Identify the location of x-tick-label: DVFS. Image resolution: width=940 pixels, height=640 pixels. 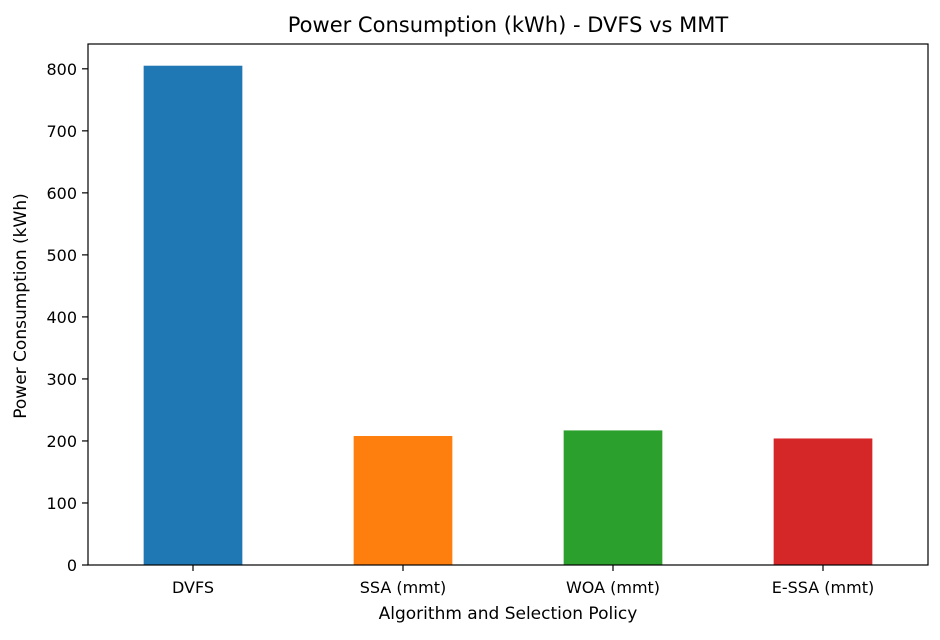
(193, 587).